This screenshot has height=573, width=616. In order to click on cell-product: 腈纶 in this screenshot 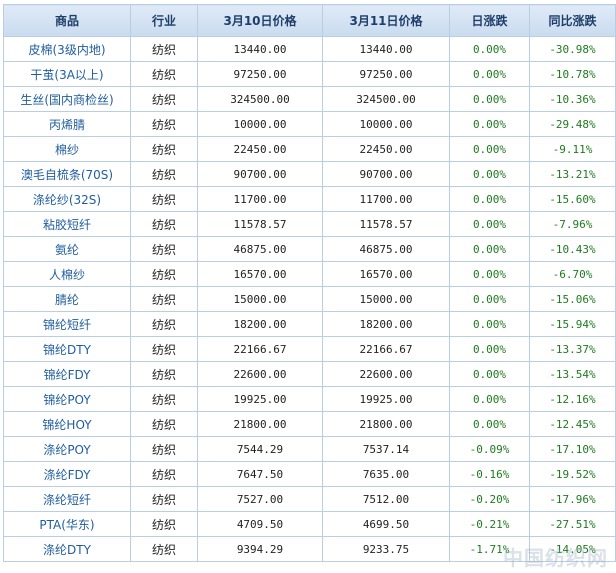, I will do `click(67, 299)`.